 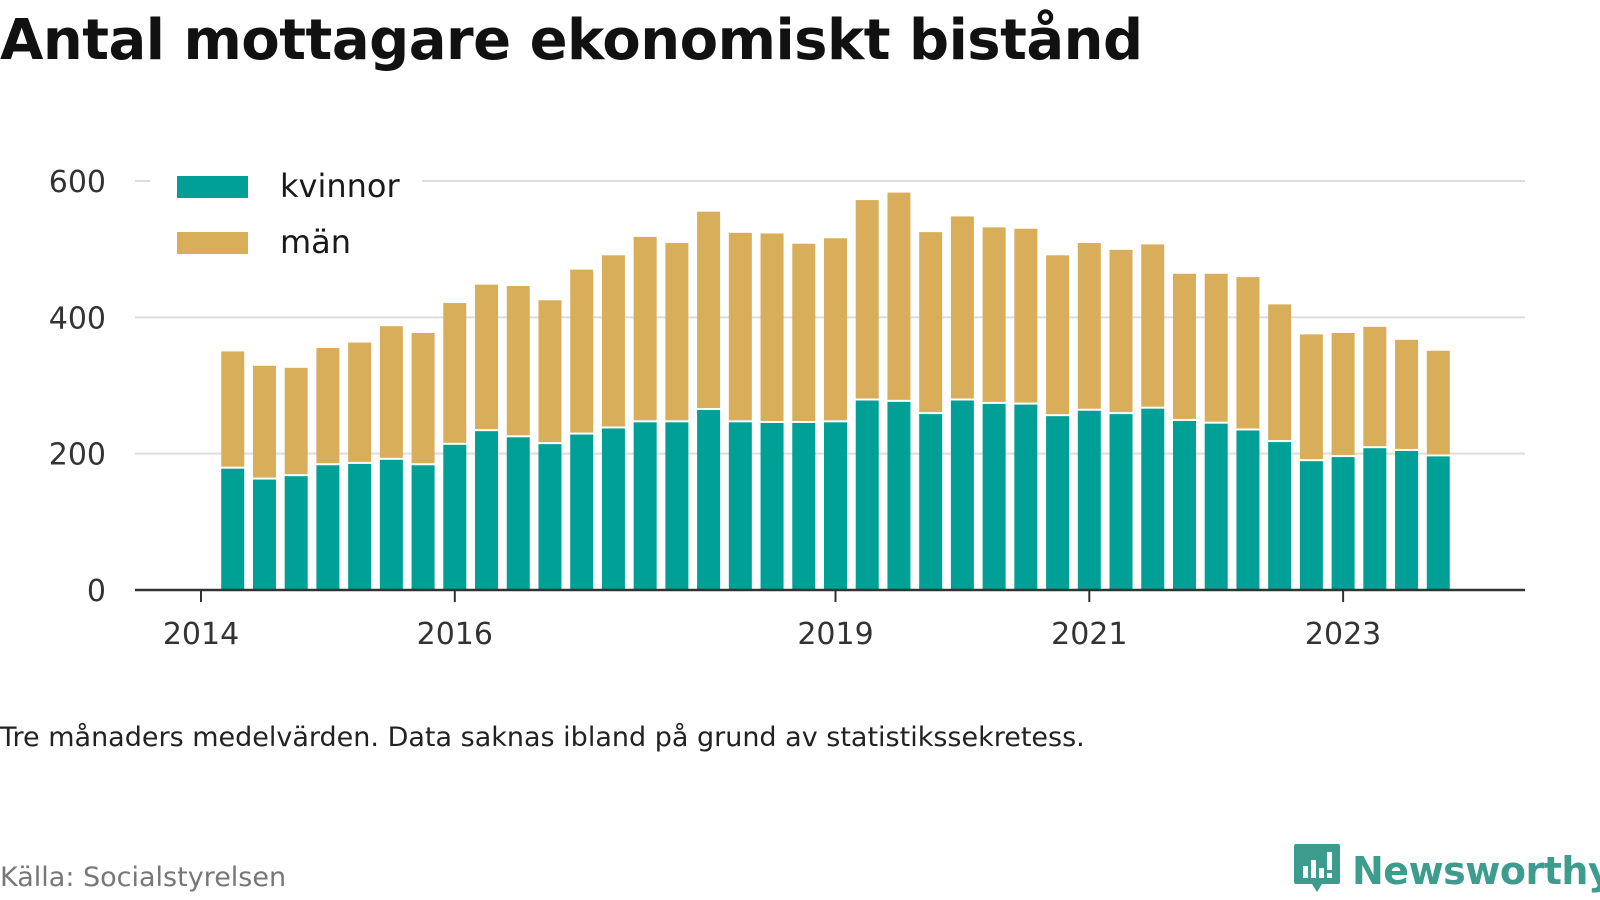 I want to click on bar-män-2015-07, so click(x=391, y=392).